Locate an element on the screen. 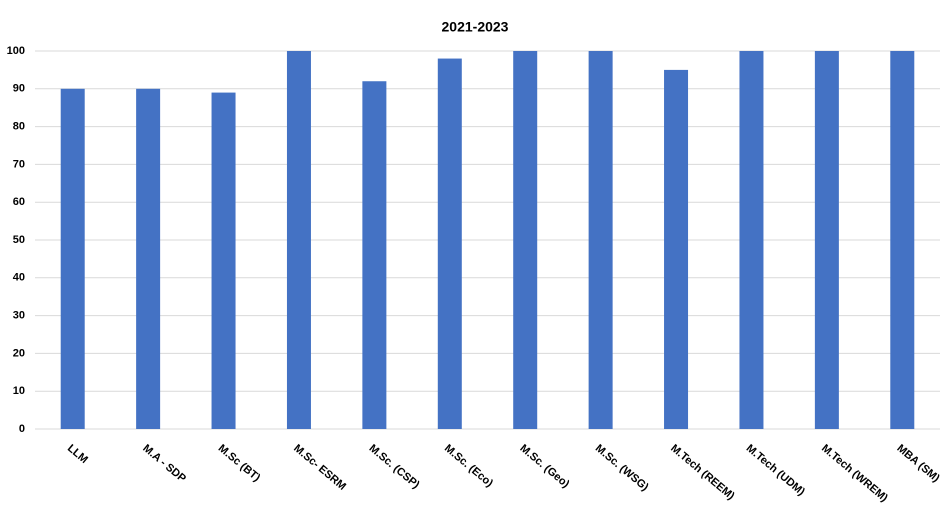  y-tick-label: 20 is located at coordinates (19, 353).